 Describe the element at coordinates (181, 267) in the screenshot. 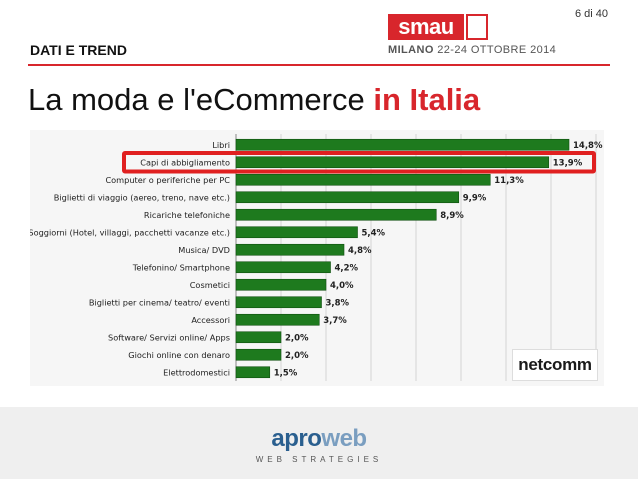

I see `category-label: Telefonino/ Smartphone` at that location.